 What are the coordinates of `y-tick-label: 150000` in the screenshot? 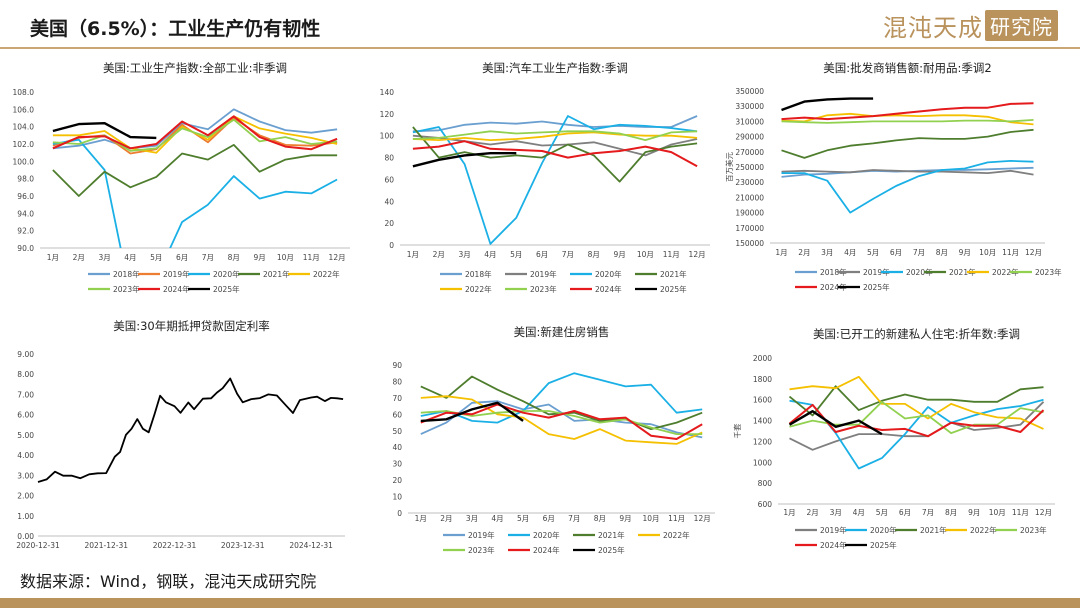 It's located at (749, 243).